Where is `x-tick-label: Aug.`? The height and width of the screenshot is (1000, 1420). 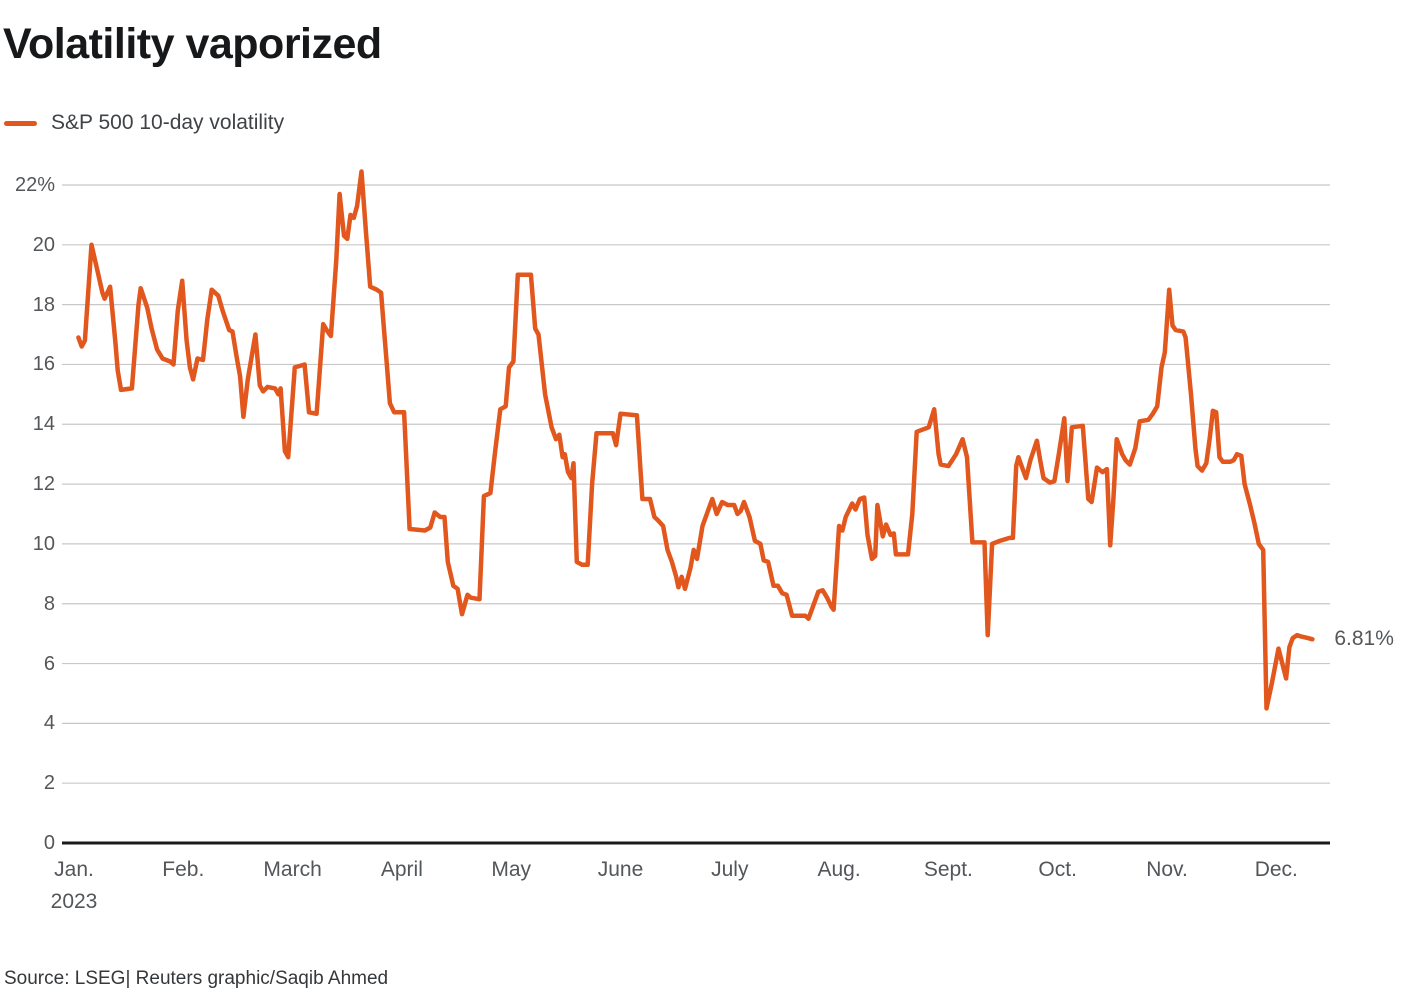 x-tick-label: Aug. is located at coordinates (839, 869).